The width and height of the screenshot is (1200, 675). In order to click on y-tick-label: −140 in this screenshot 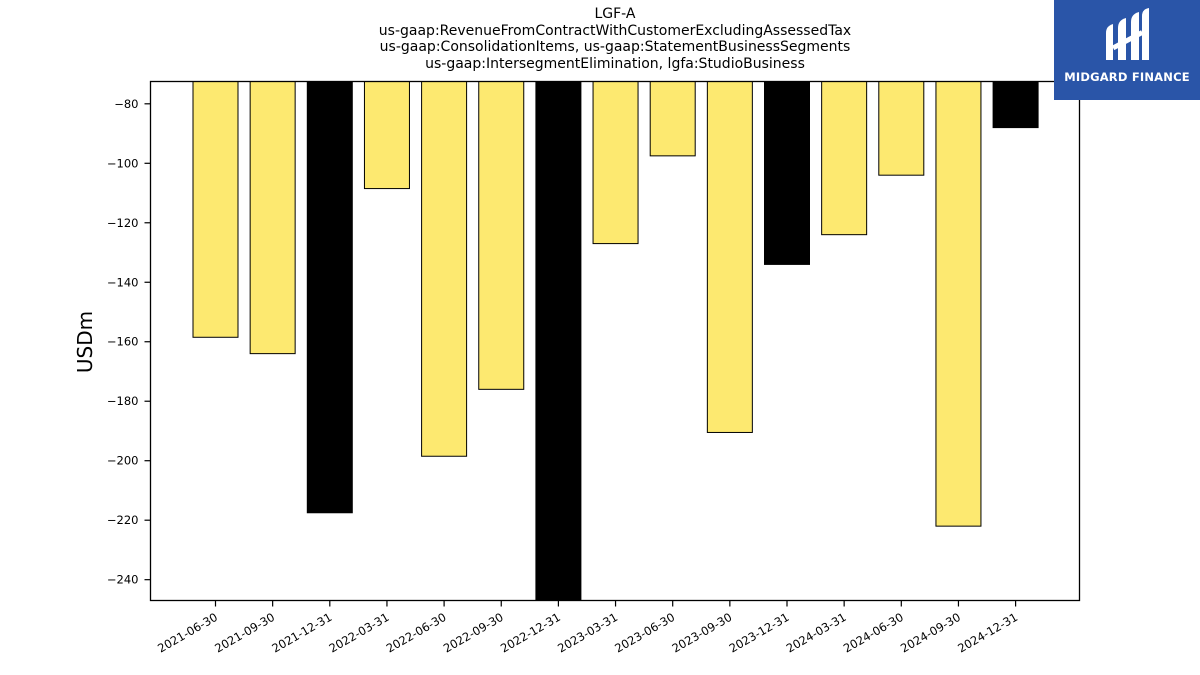, I will do `click(123, 282)`.